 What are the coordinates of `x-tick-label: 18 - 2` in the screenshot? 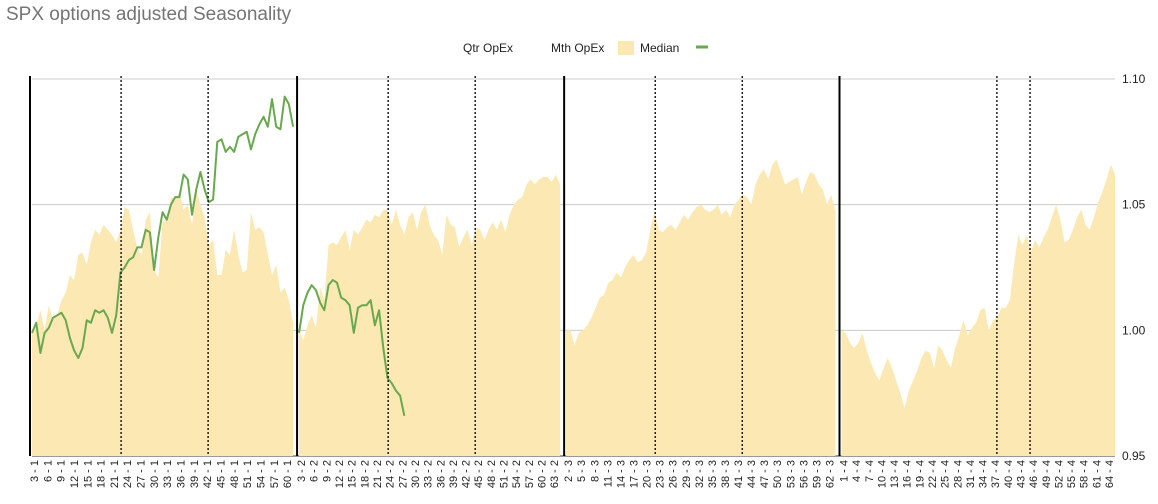 It's located at (365, 474).